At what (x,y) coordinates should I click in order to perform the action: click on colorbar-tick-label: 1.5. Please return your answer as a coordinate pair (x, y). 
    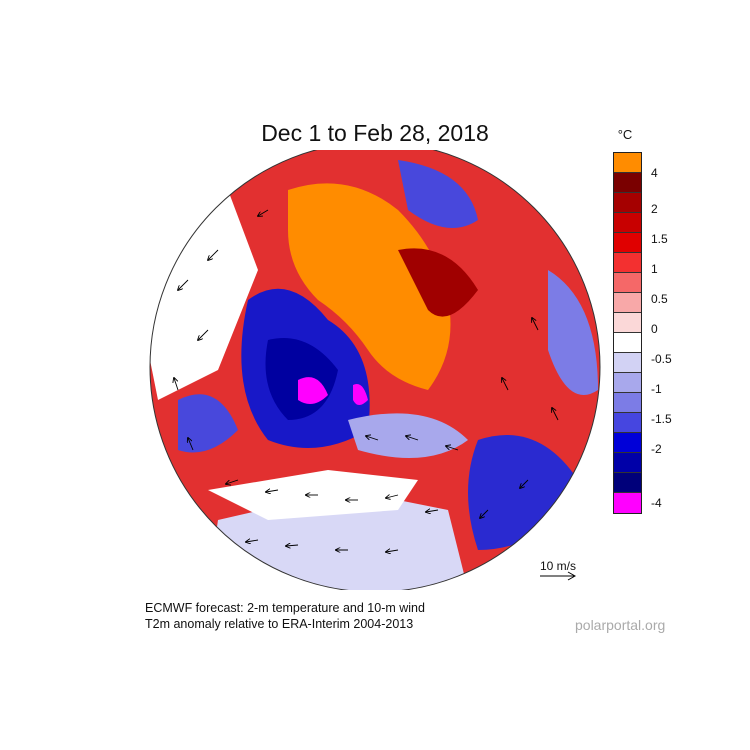
    Looking at the image, I should click on (659, 239).